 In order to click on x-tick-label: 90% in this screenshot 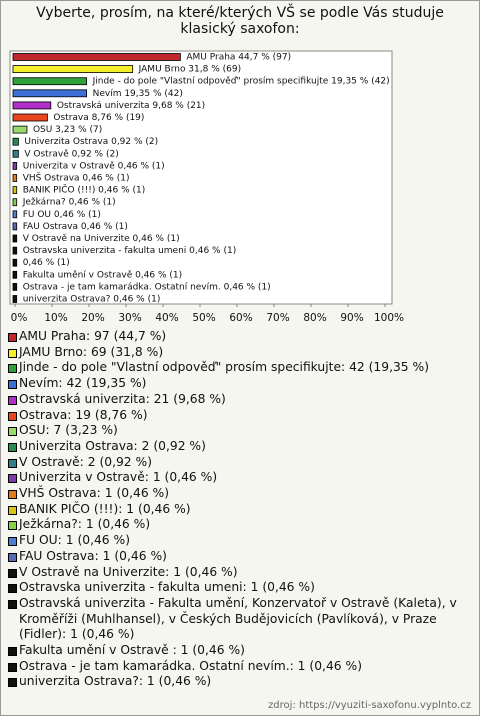, I will do `click(351, 318)`.